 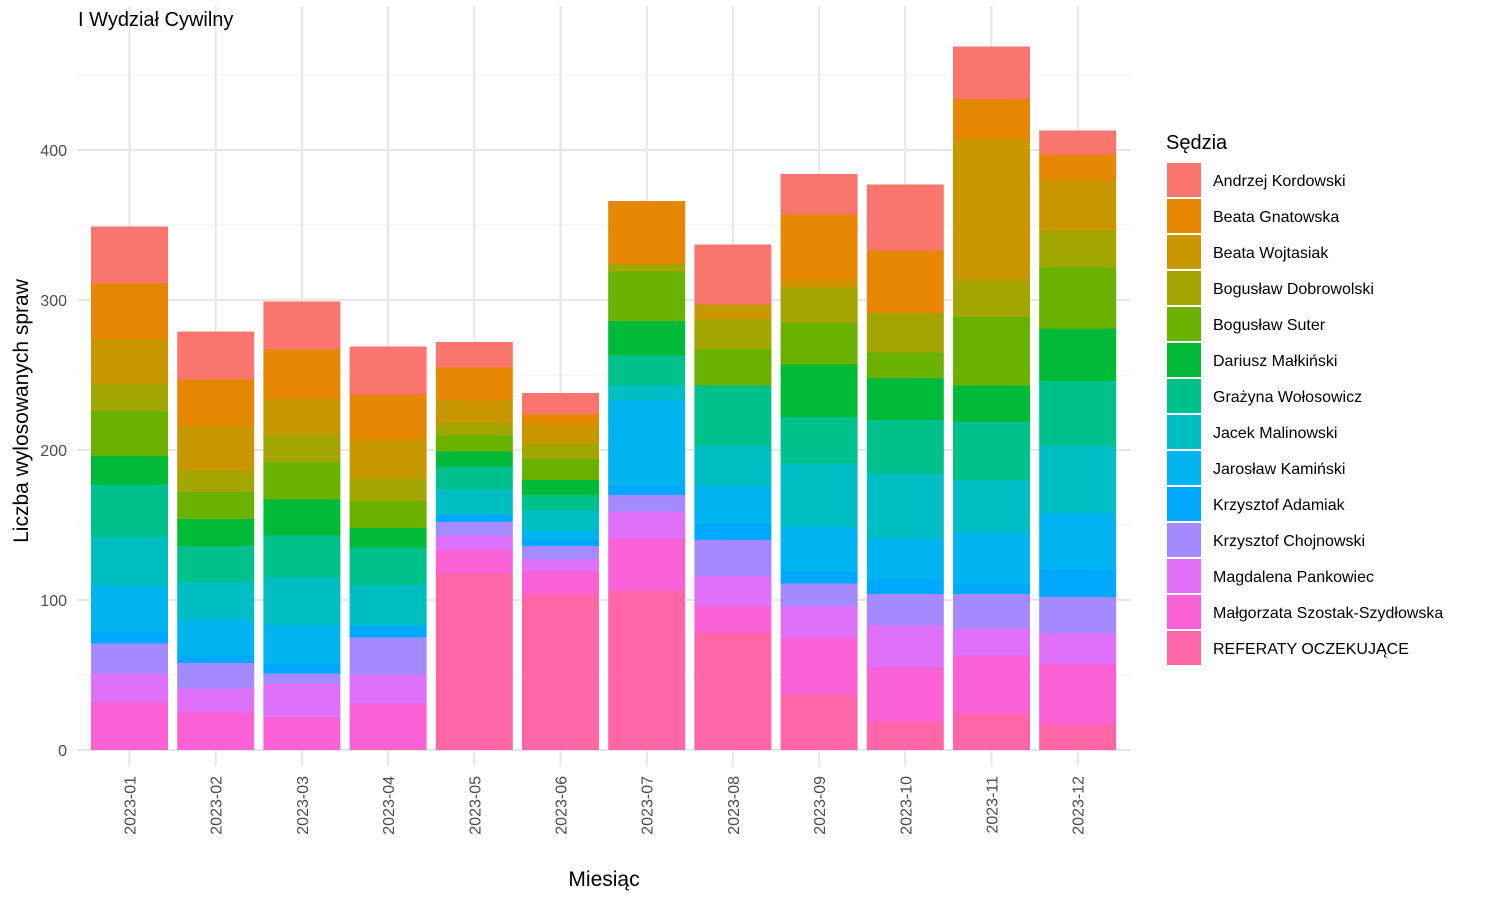 What do you see at coordinates (53, 151) in the screenshot?
I see `y-tick-label: 400` at bounding box center [53, 151].